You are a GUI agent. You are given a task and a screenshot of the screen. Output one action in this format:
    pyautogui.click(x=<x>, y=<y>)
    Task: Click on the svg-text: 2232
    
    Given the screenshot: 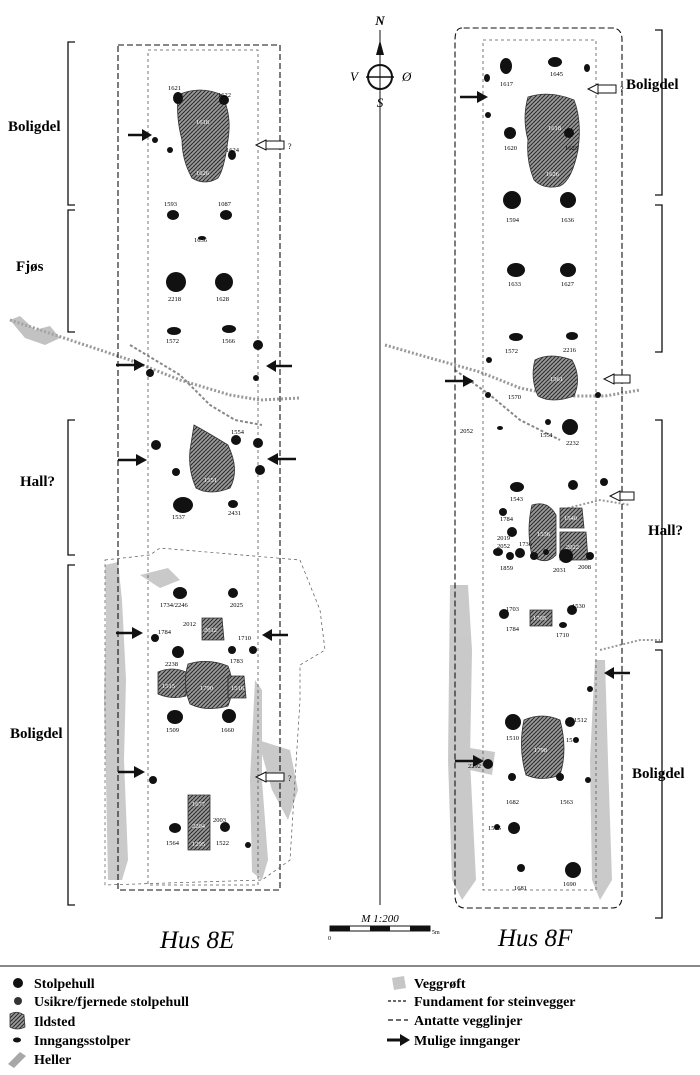 What is the action you would take?
    pyautogui.click(x=572, y=443)
    